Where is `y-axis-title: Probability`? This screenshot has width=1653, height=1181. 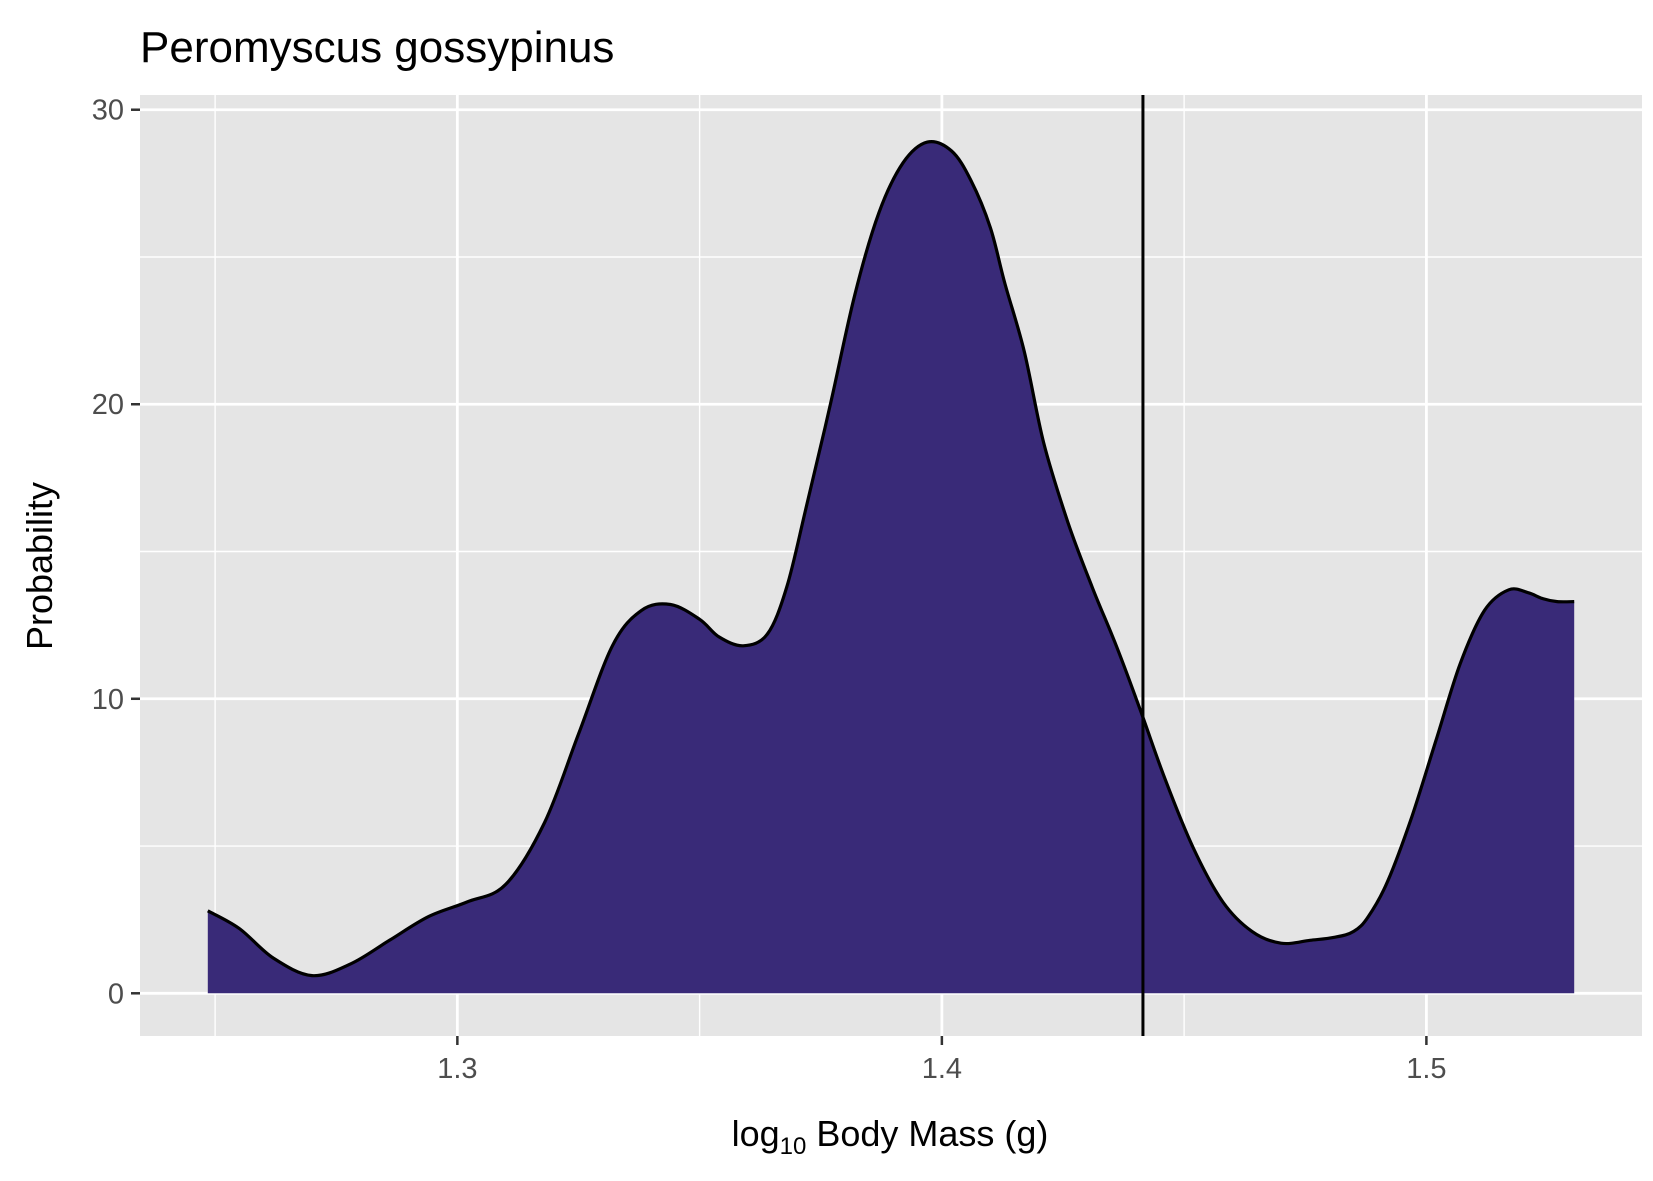 y-axis-title: Probability is located at coordinates (39, 566).